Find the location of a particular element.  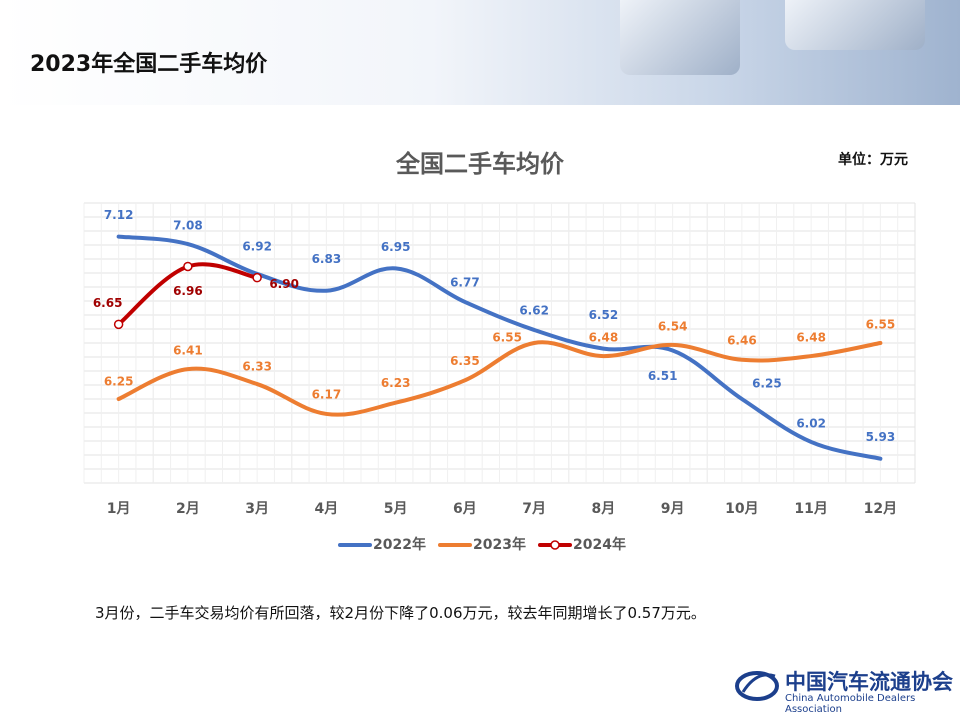

data-label: 6.92 is located at coordinates (257, 246).